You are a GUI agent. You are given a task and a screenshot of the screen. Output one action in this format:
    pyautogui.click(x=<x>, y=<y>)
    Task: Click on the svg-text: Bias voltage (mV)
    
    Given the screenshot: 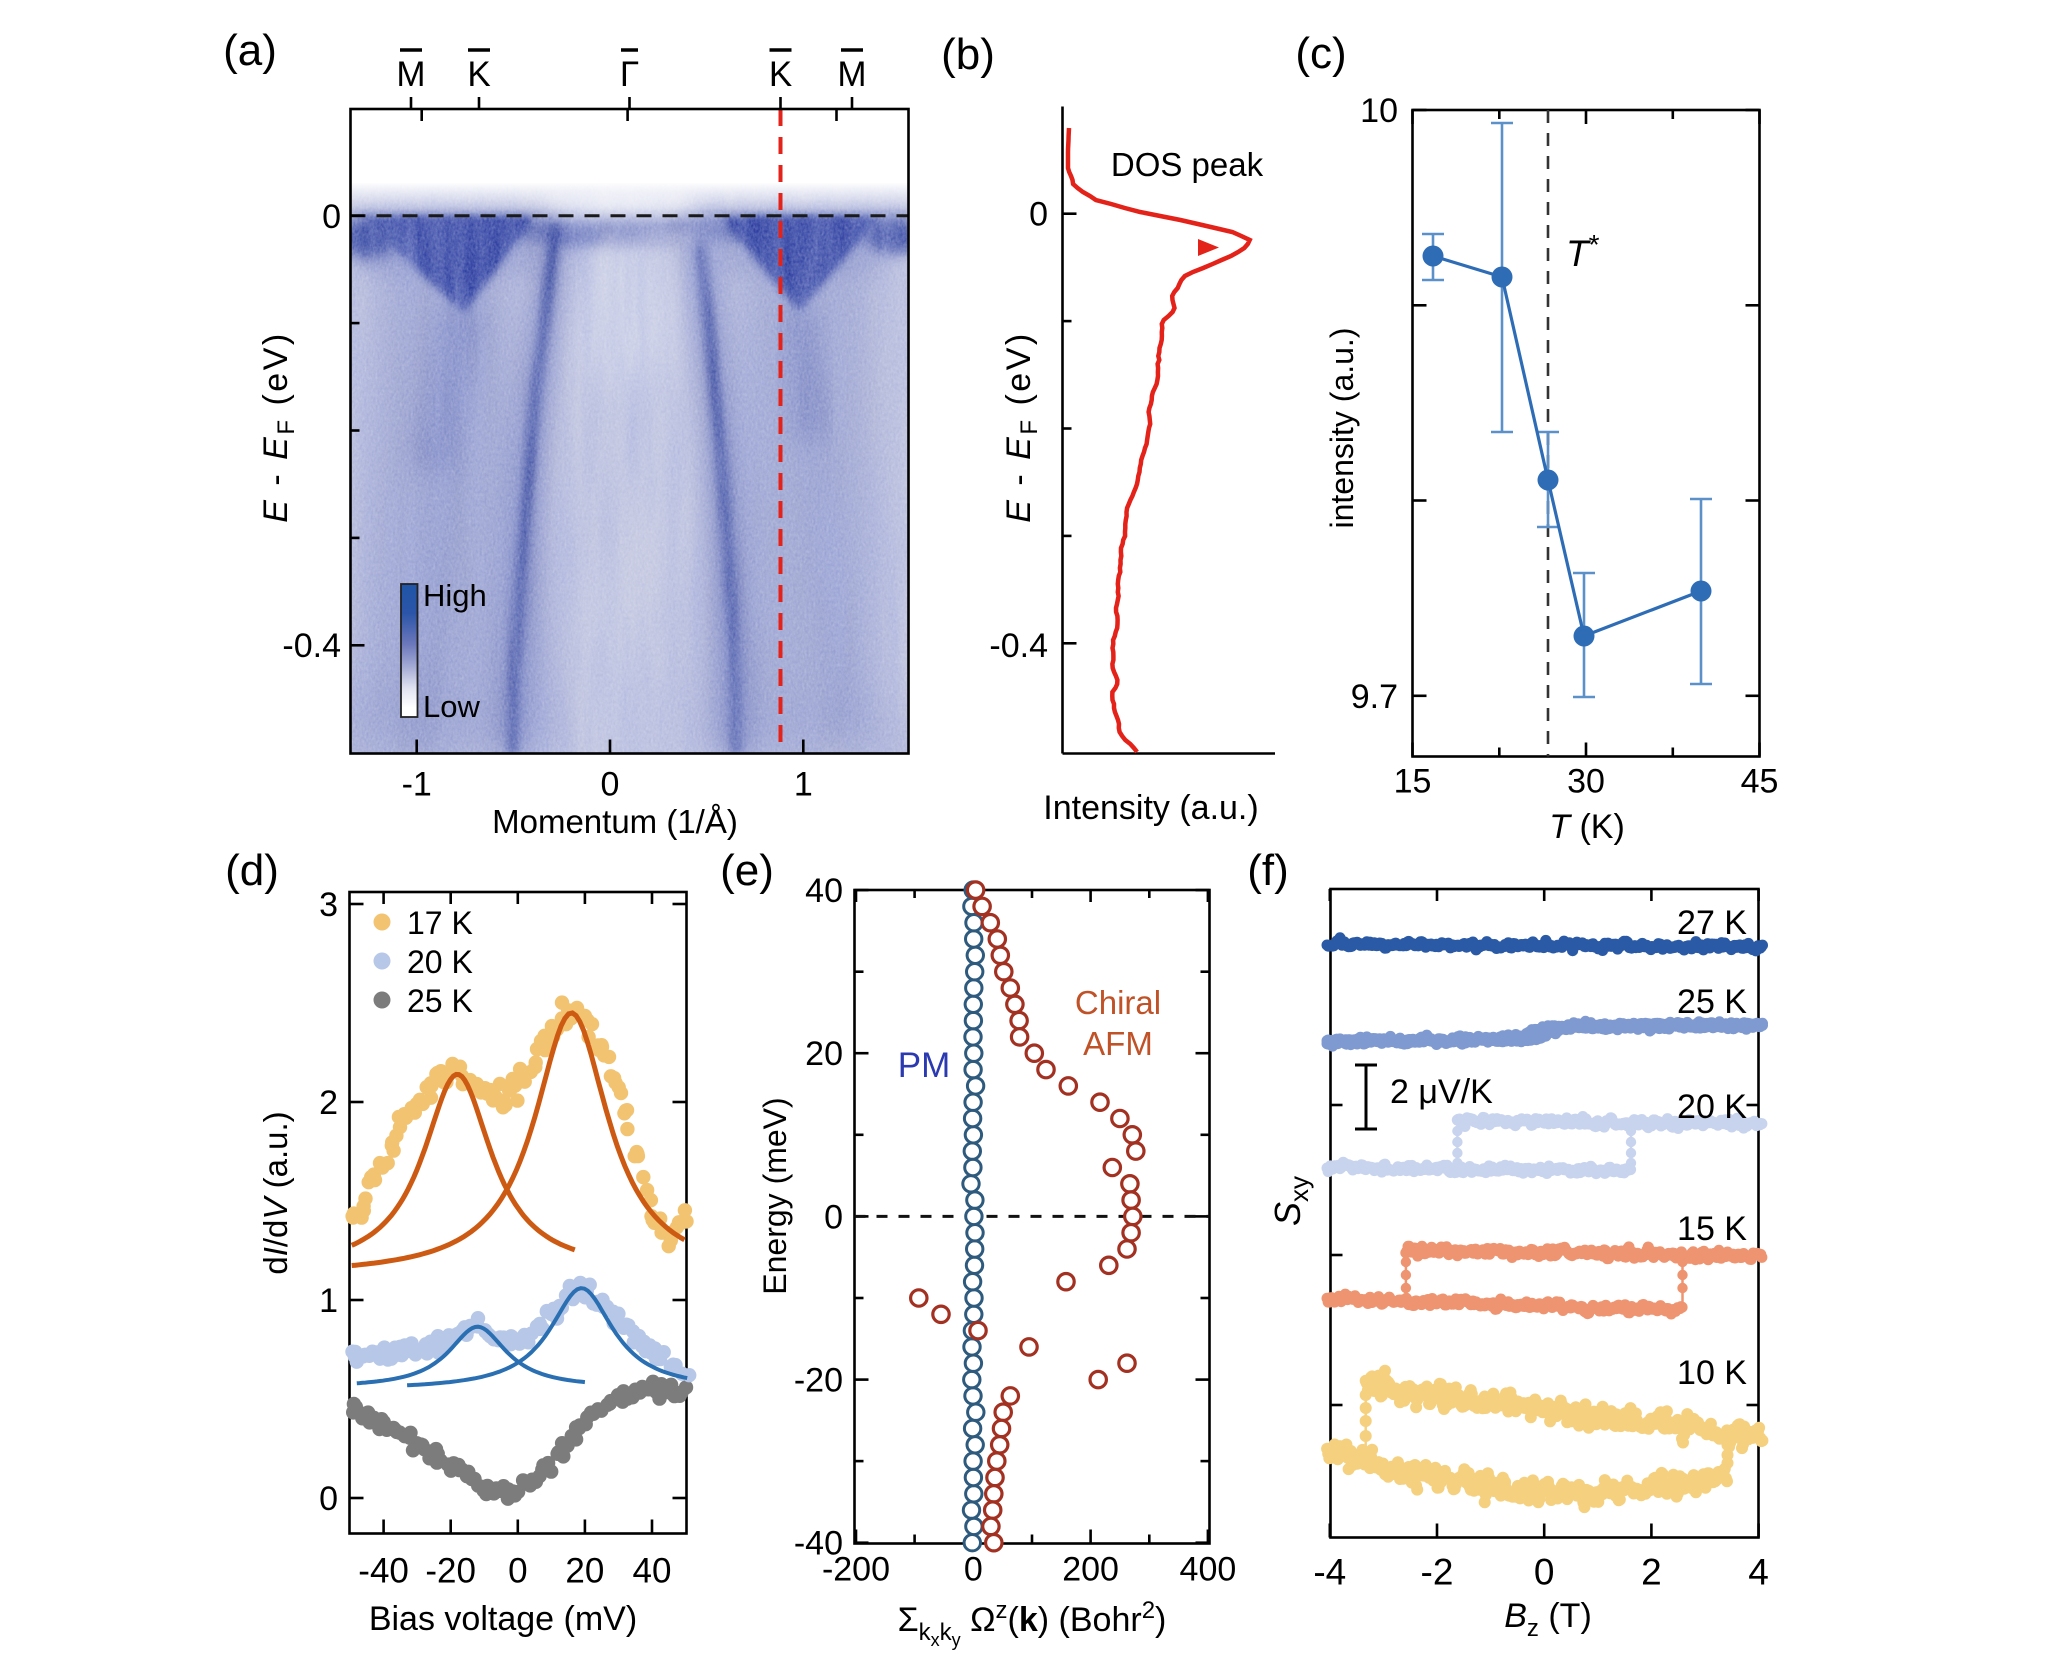 What is the action you would take?
    pyautogui.click(x=503, y=1619)
    